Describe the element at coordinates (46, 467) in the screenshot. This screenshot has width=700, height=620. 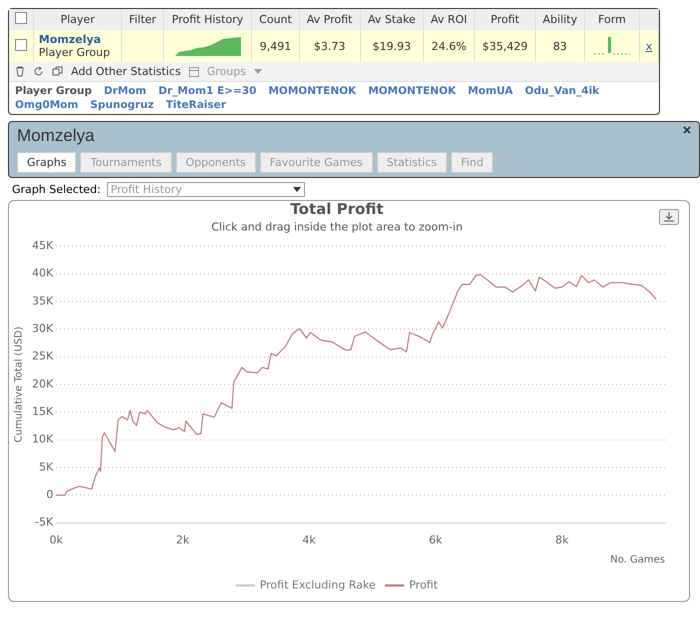
I see `y-tick-label: 5K` at that location.